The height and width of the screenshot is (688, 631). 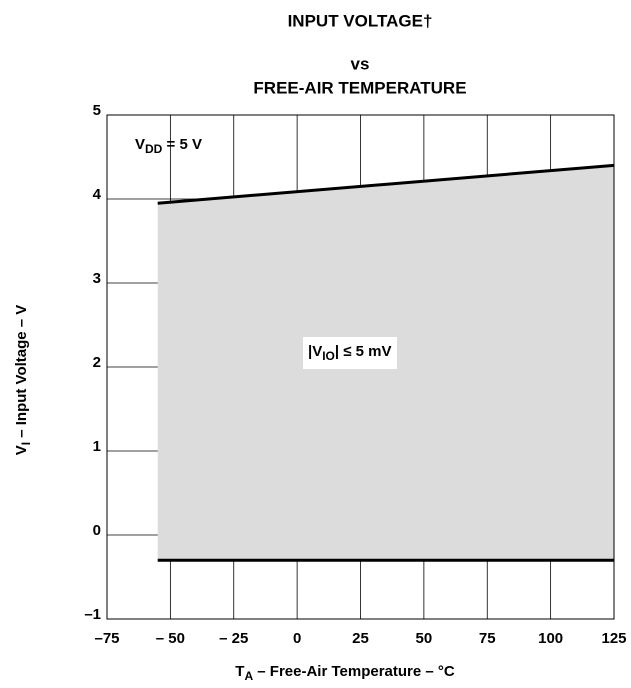 I want to click on y-tick-label: 2, so click(x=97, y=362).